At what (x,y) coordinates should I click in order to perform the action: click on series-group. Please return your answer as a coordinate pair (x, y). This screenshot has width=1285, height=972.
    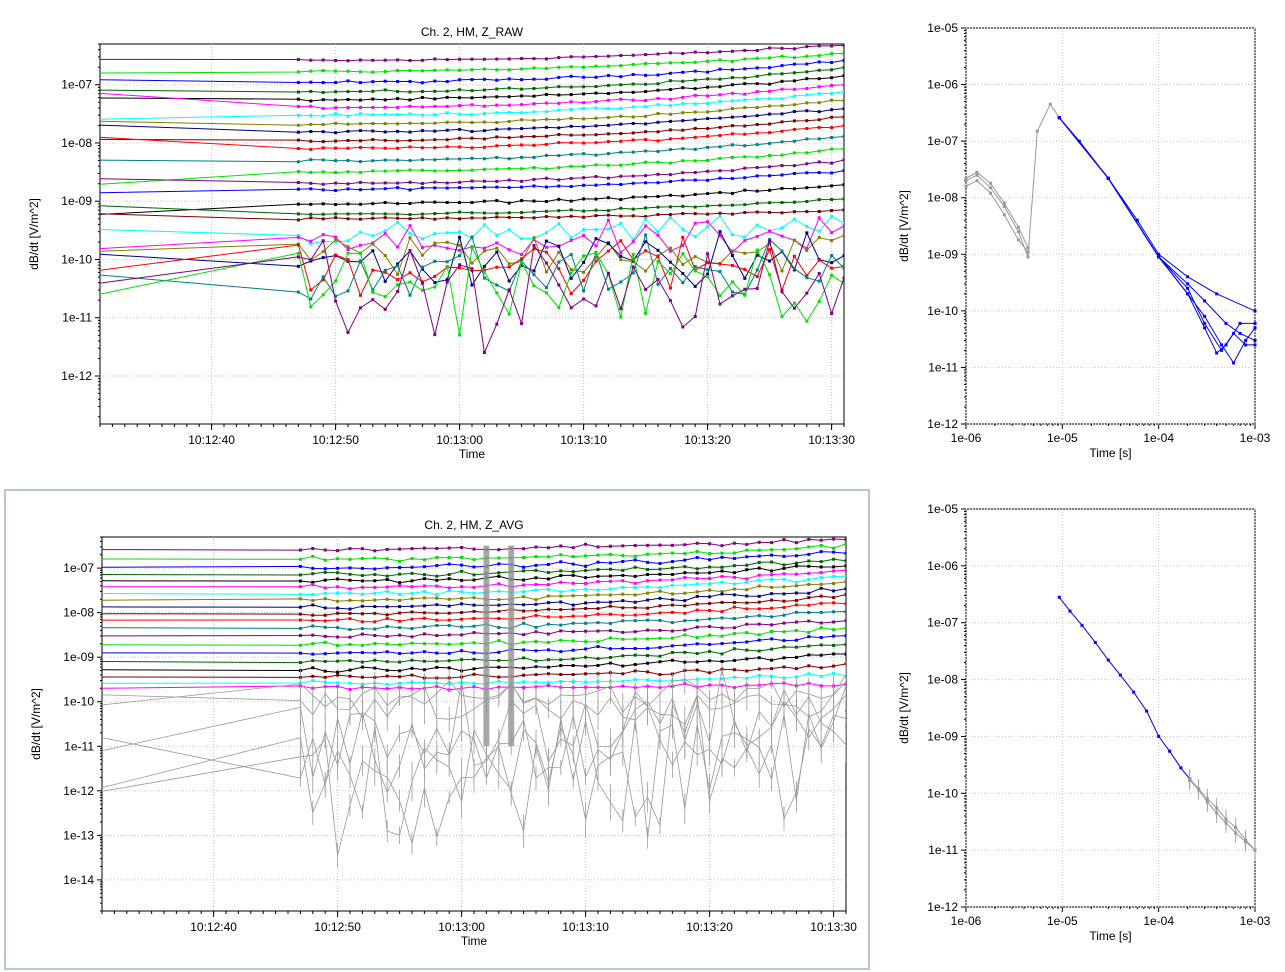
    Looking at the image, I should click on (1110, 233).